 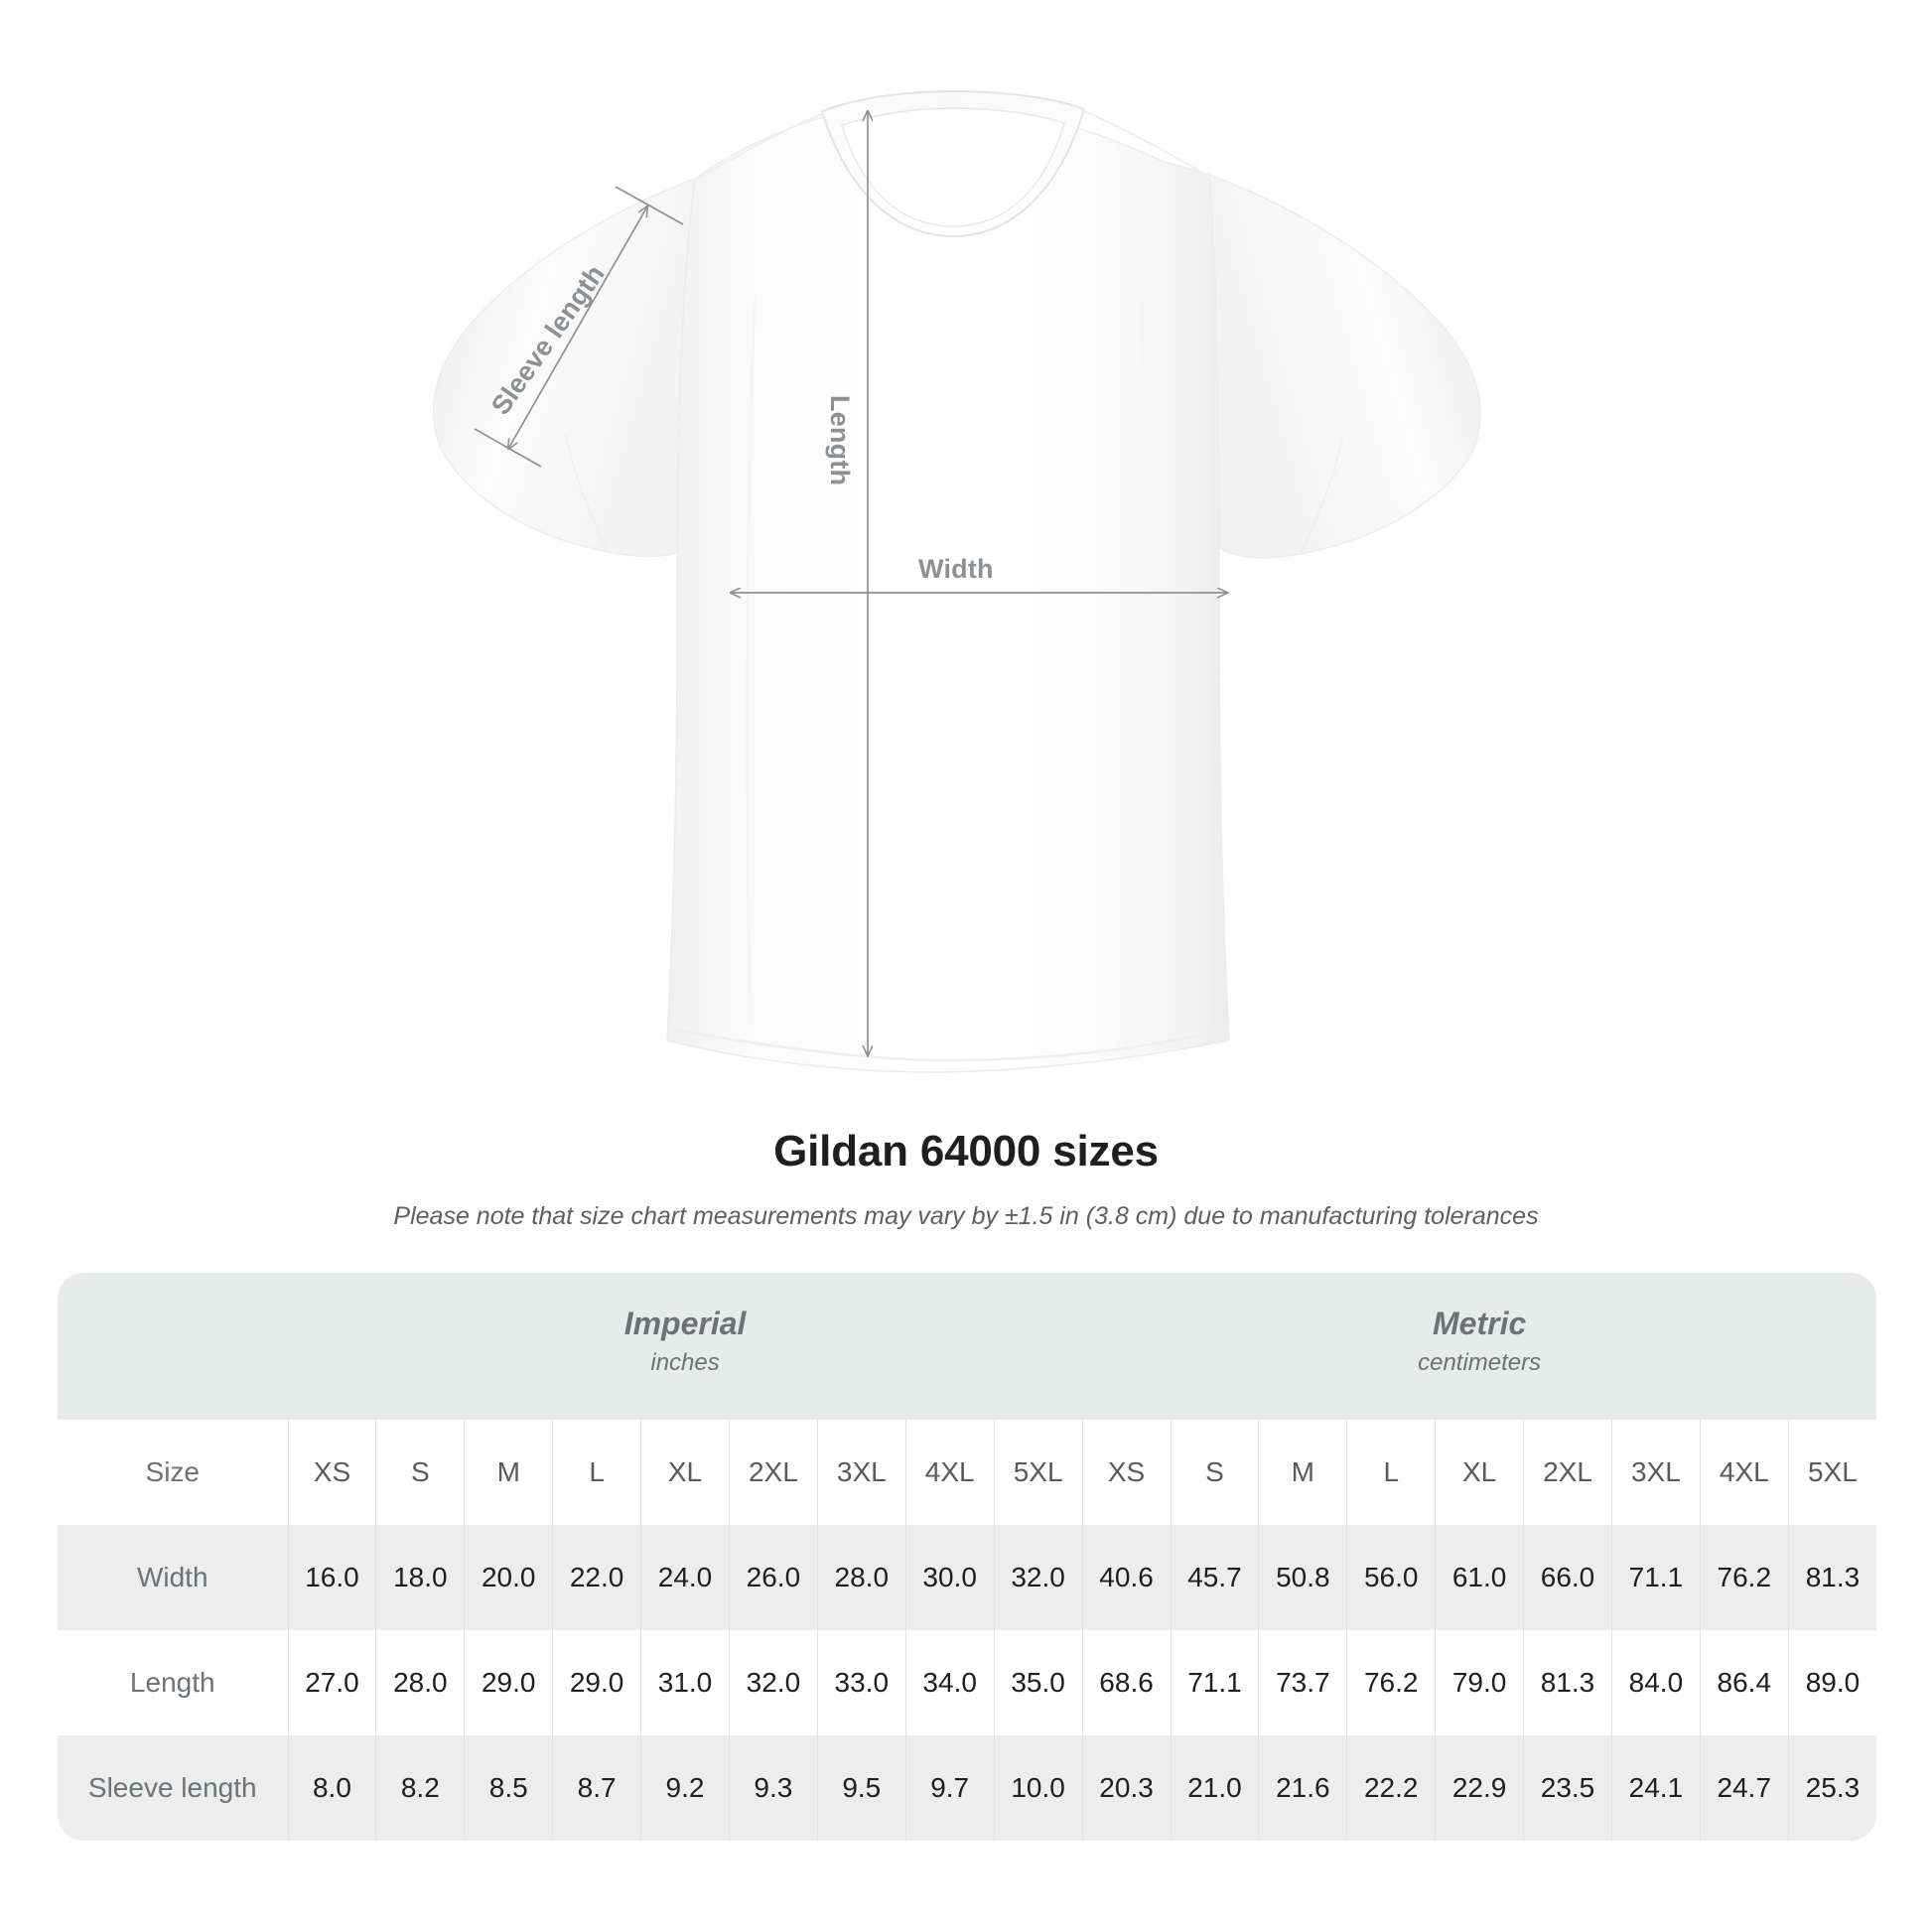 I want to click on cell-width-metric-l: 56.0, so click(x=1391, y=1578).